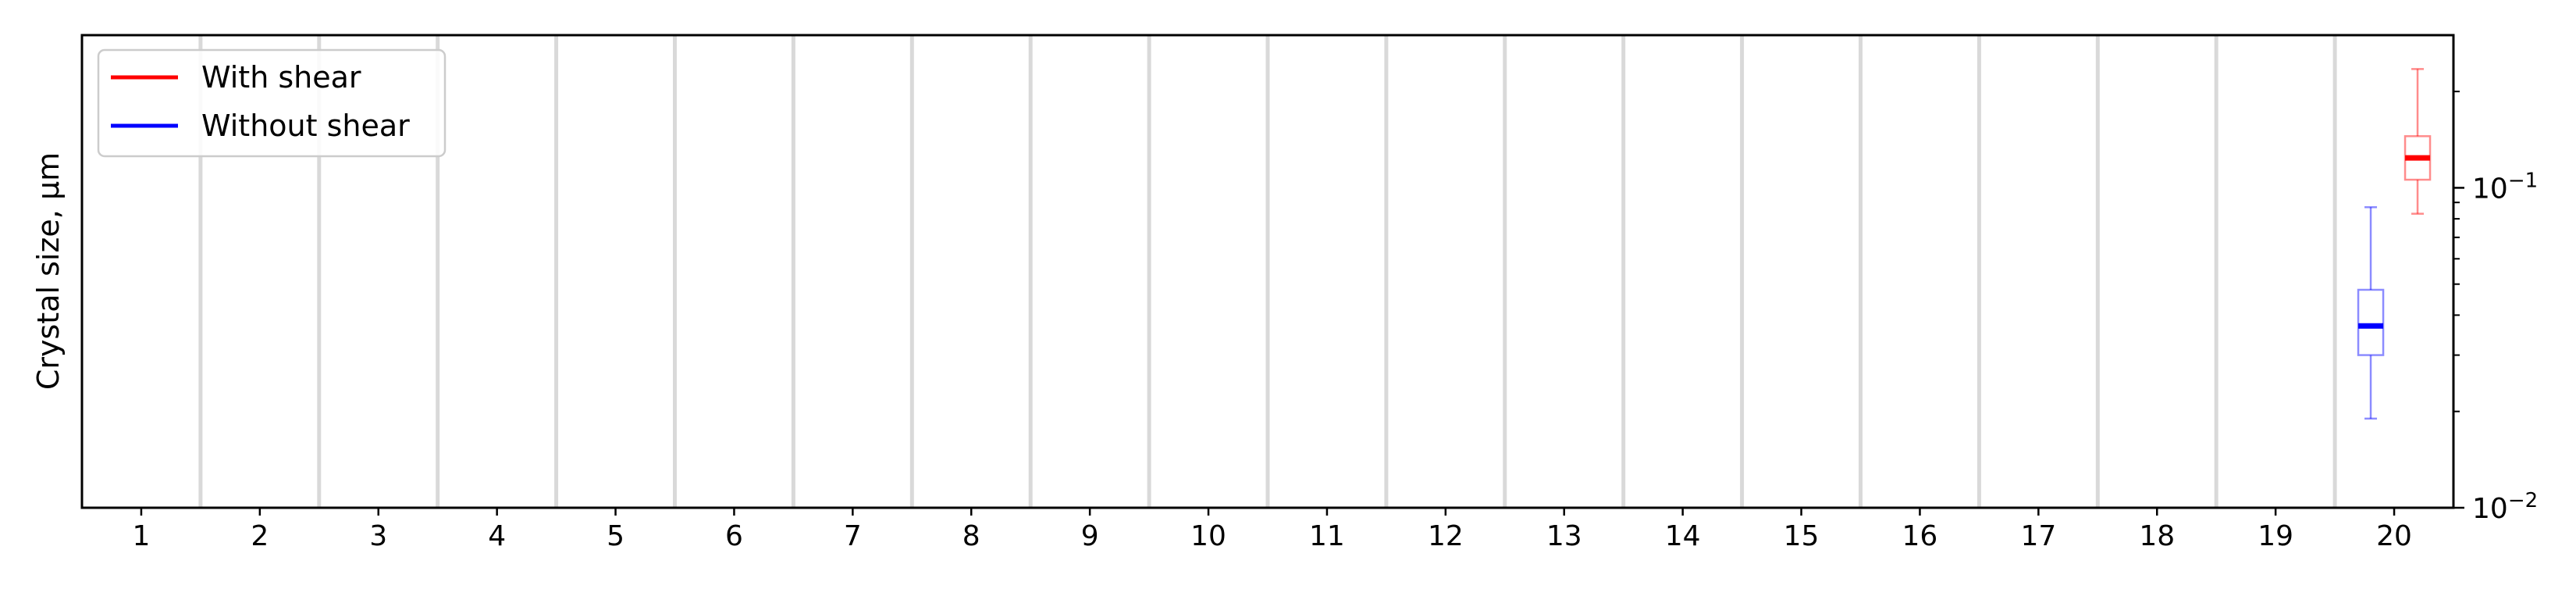  What do you see at coordinates (48, 271) in the screenshot?
I see `y-axis-label: Crystal size, µm` at bounding box center [48, 271].